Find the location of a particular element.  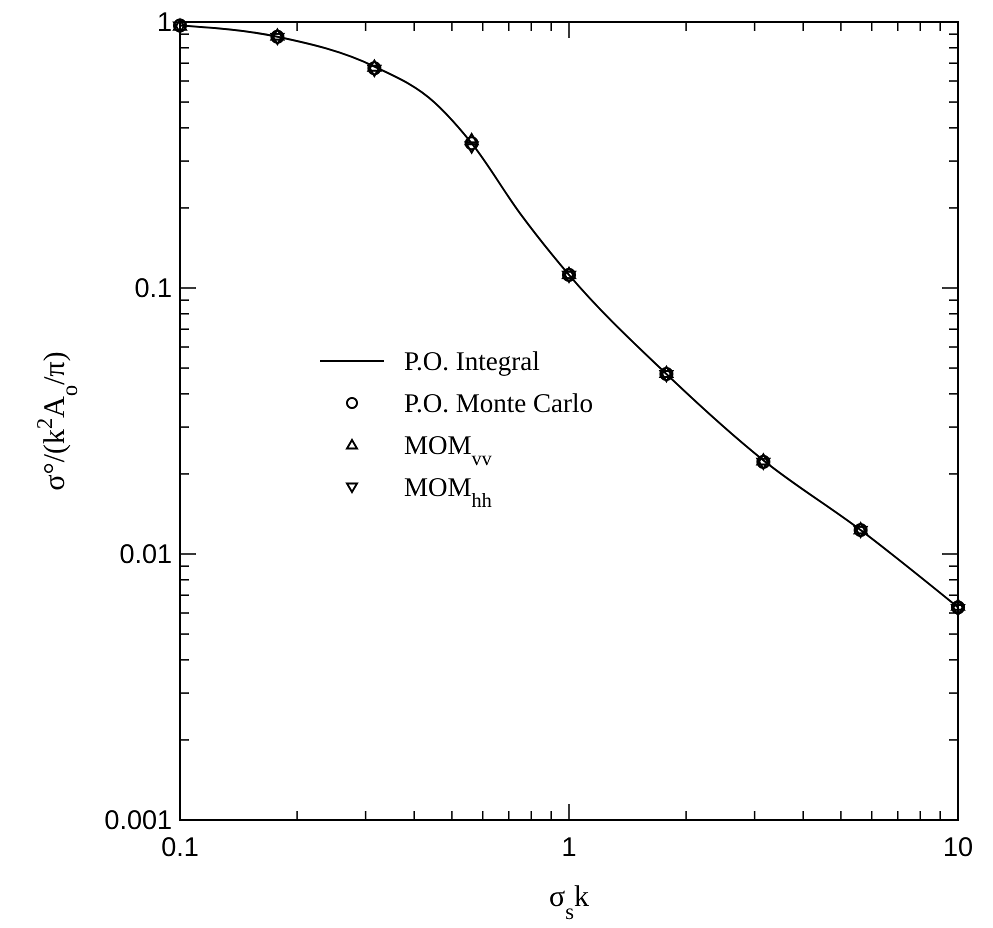

legend-label: P.O. Monte Carlo is located at coordinates (498, 403).